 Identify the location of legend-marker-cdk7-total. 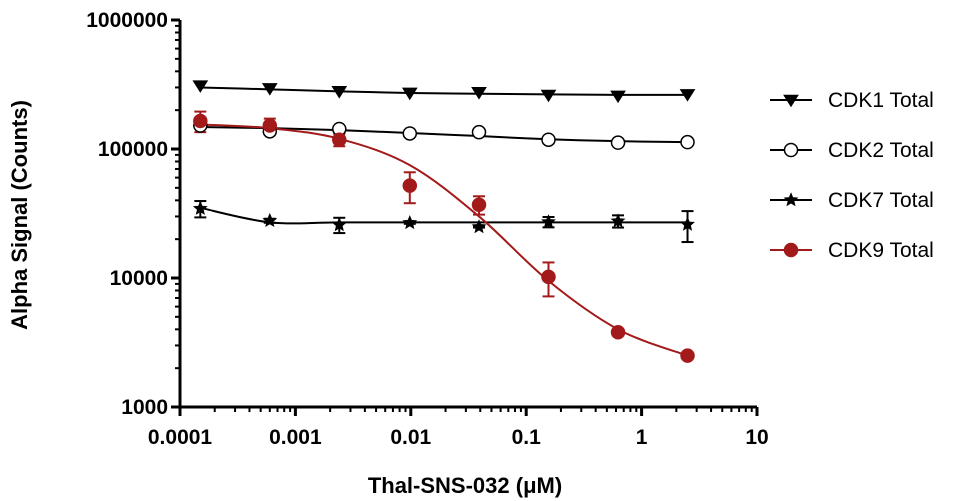
(791, 199).